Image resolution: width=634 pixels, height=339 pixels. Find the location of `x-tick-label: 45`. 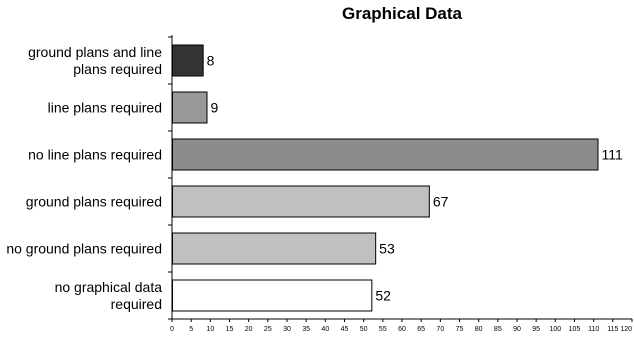

x-tick-label: 45 is located at coordinates (345, 329).